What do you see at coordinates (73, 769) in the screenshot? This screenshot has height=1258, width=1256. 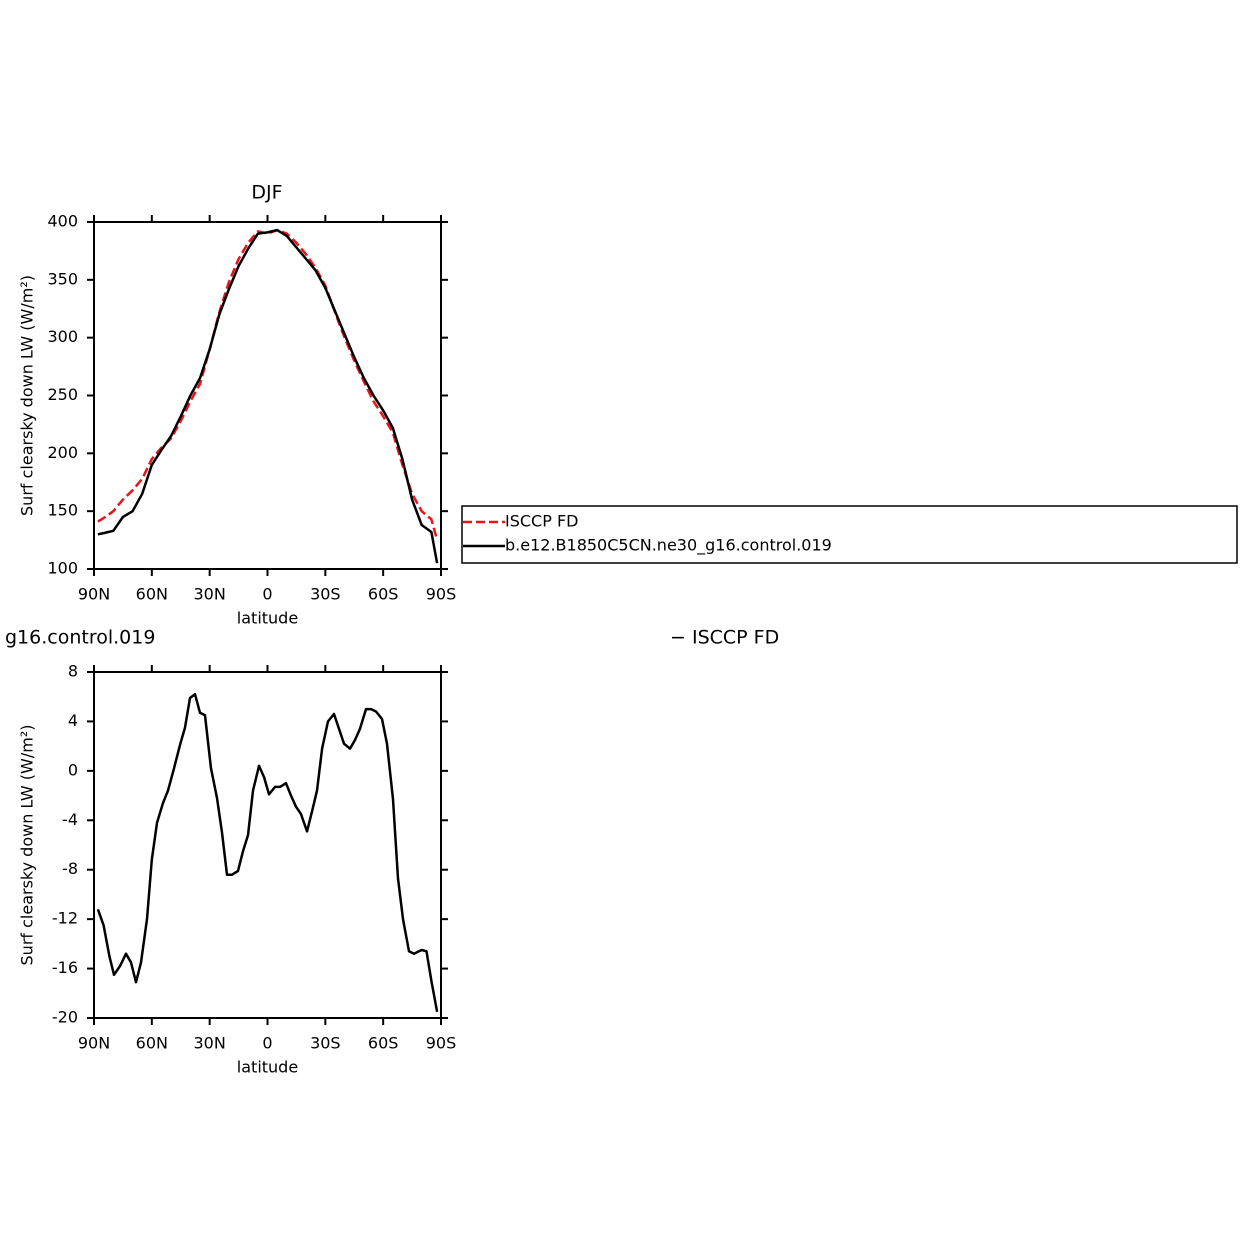 I see `y-tick-label: 0` at bounding box center [73, 769].